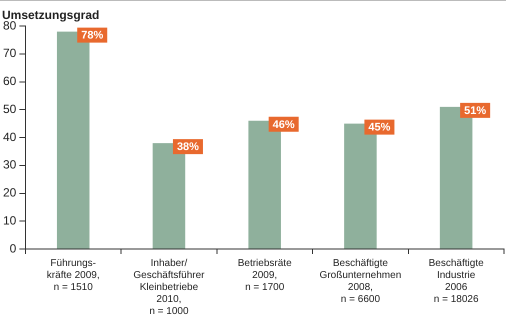  I want to click on data-label: 78%, so click(92, 36).